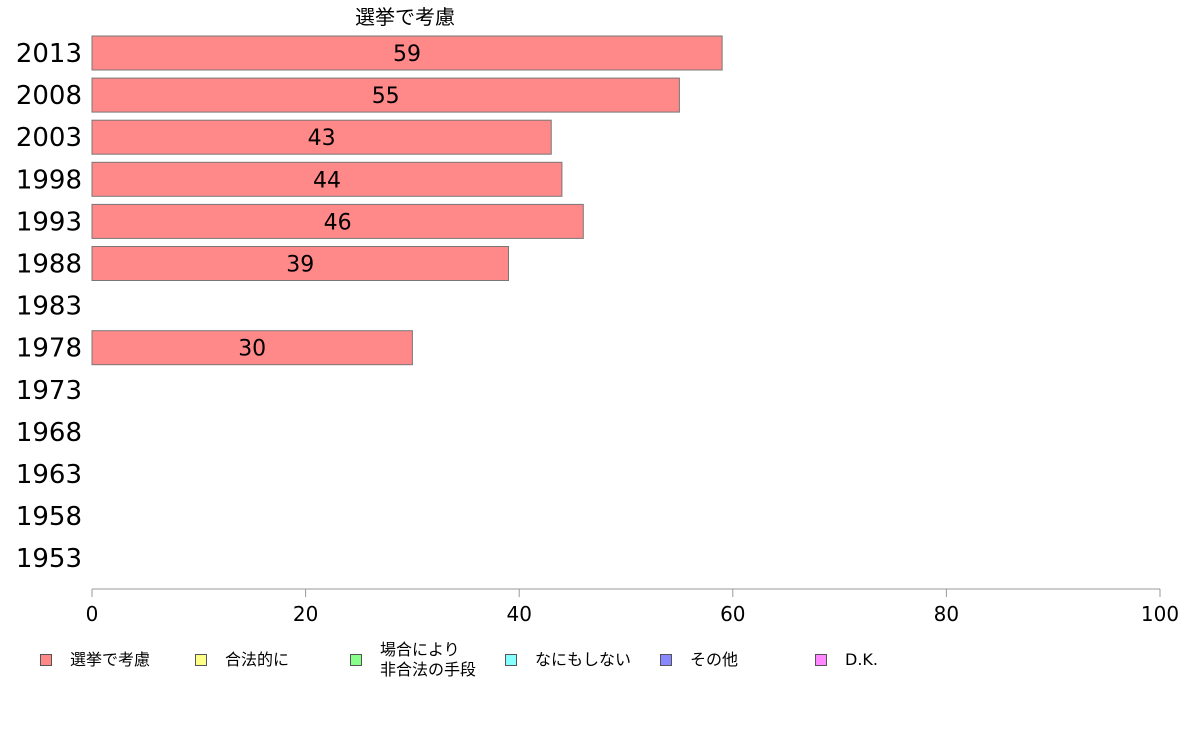 The height and width of the screenshot is (736, 1188). I want to click on legend-item-nothing: なにもしない, so click(568, 660).